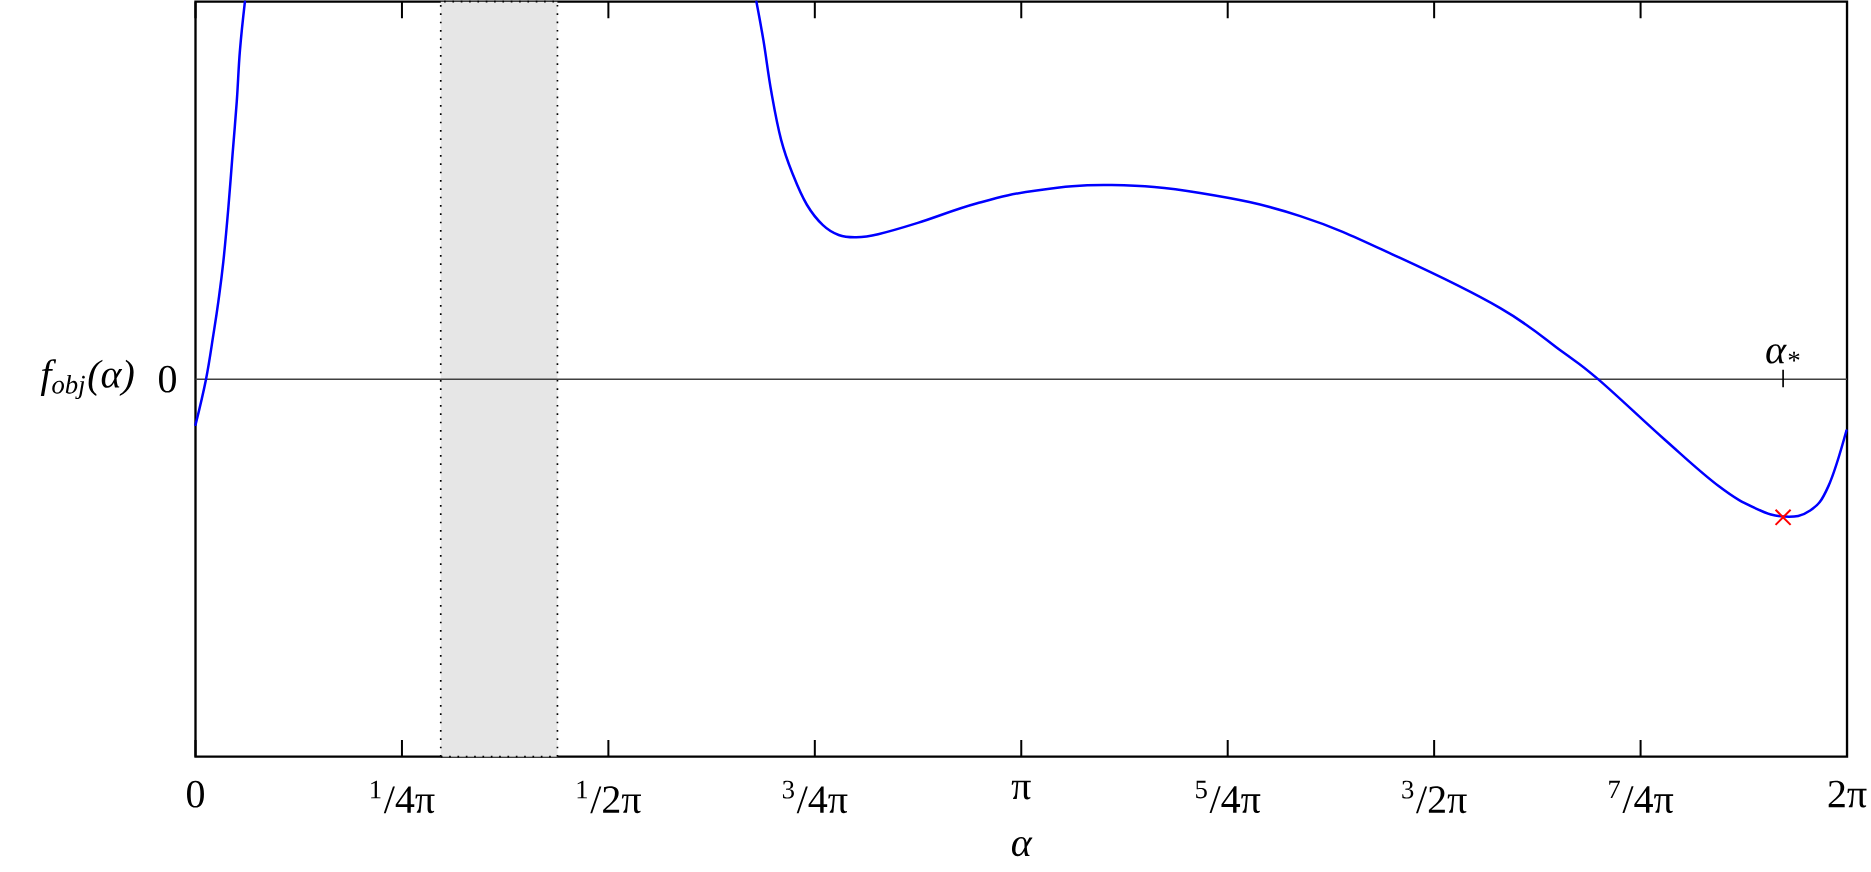 The width and height of the screenshot is (1871, 872). Describe the element at coordinates (87, 379) in the screenshot. I see `y-axis-title: f$_{obj}$(α)` at that location.